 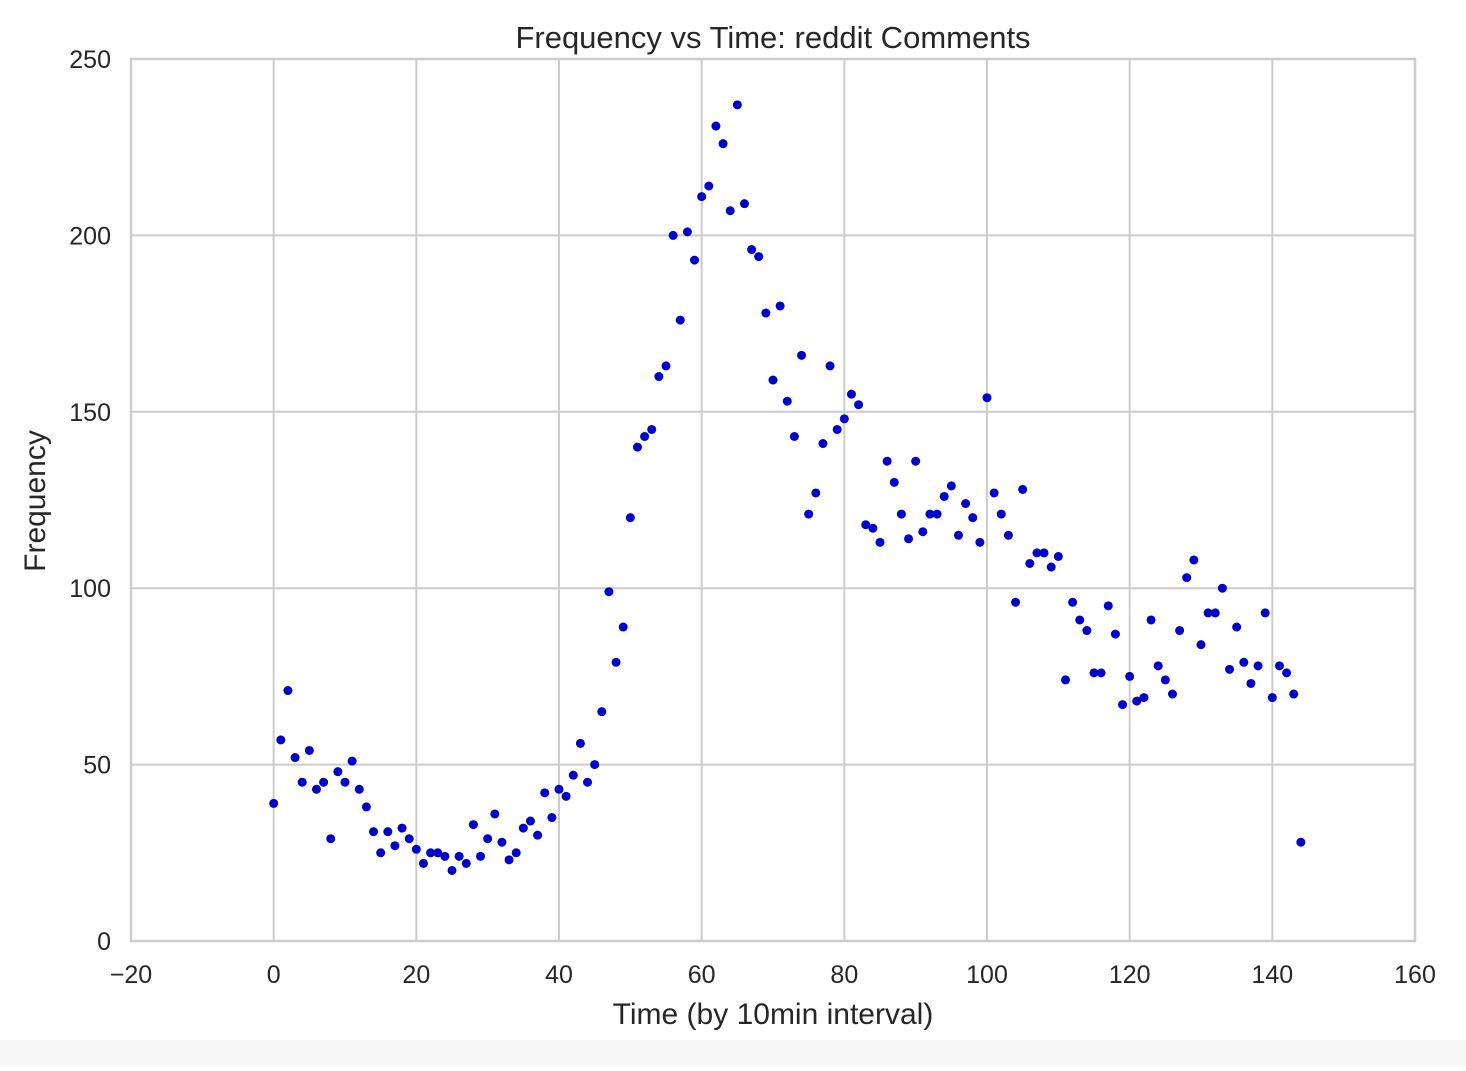 I want to click on x-tick-label: 160, so click(x=1415, y=975).